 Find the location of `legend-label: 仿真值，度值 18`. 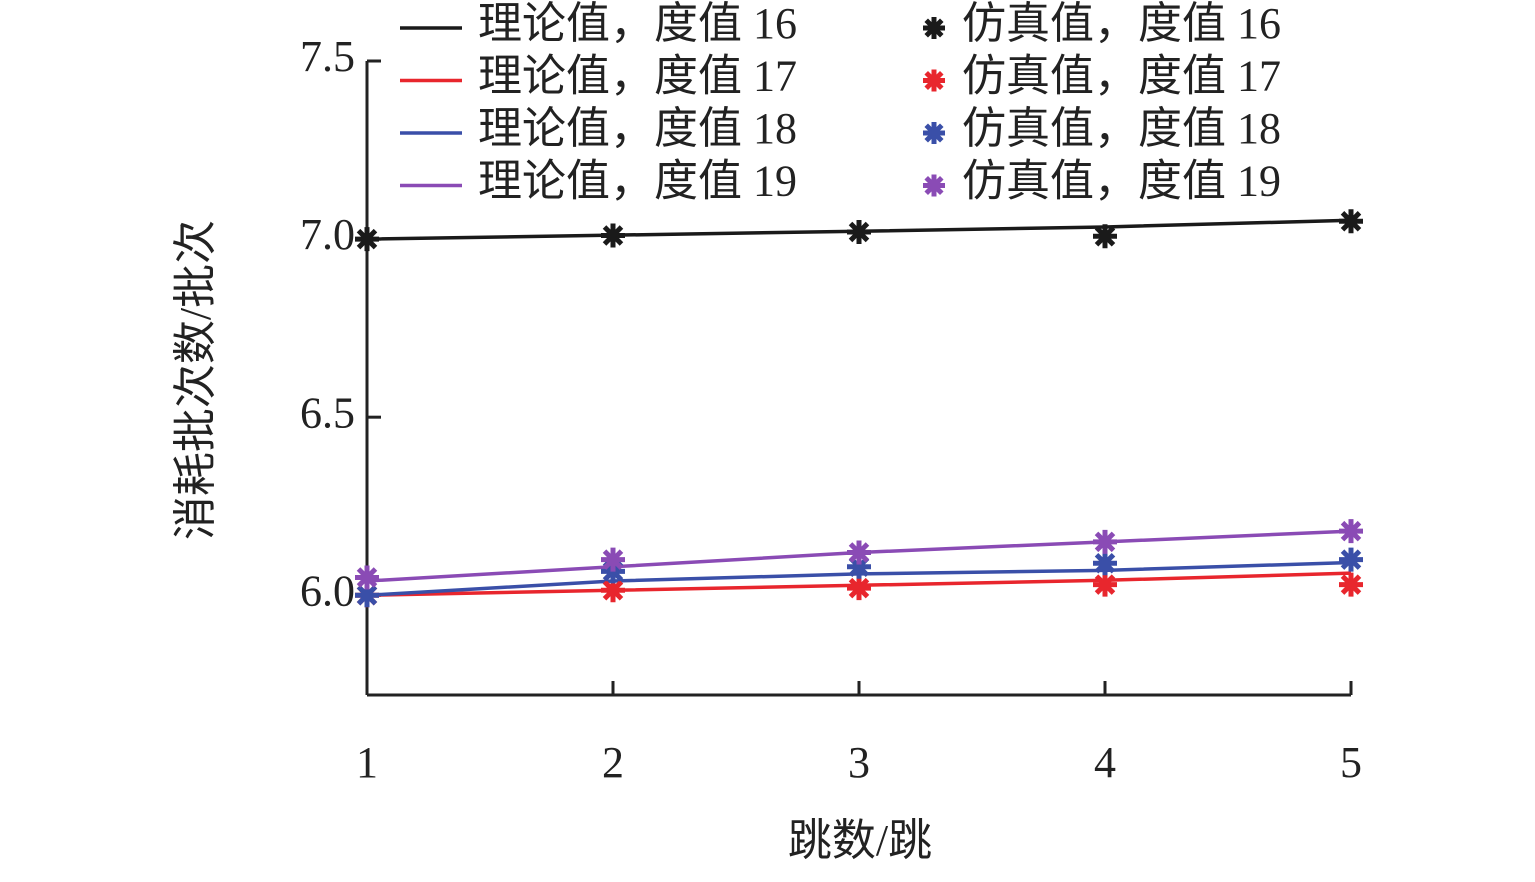

legend-label: 仿真值，度值 18 is located at coordinates (1121, 128).